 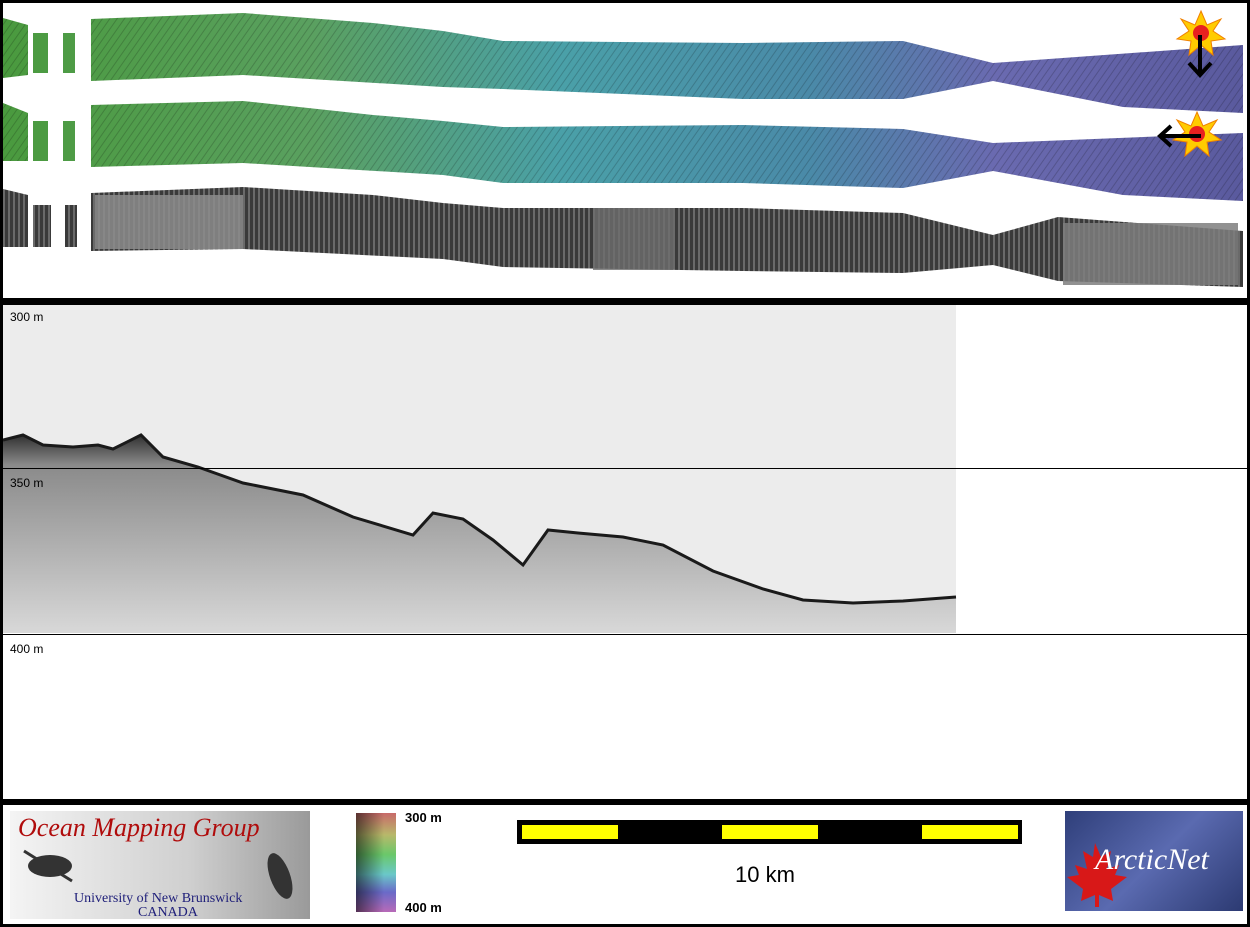 What do you see at coordinates (423, 907) in the screenshot?
I see `colorbar-bottom-label: 400 m` at bounding box center [423, 907].